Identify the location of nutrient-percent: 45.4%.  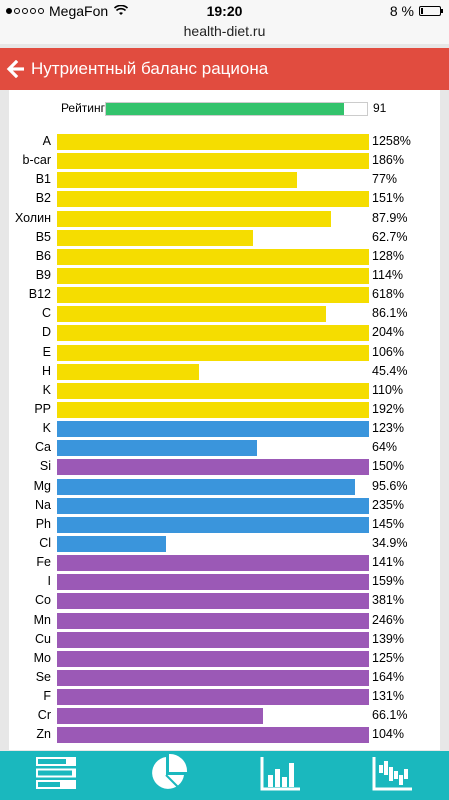
(390, 370).